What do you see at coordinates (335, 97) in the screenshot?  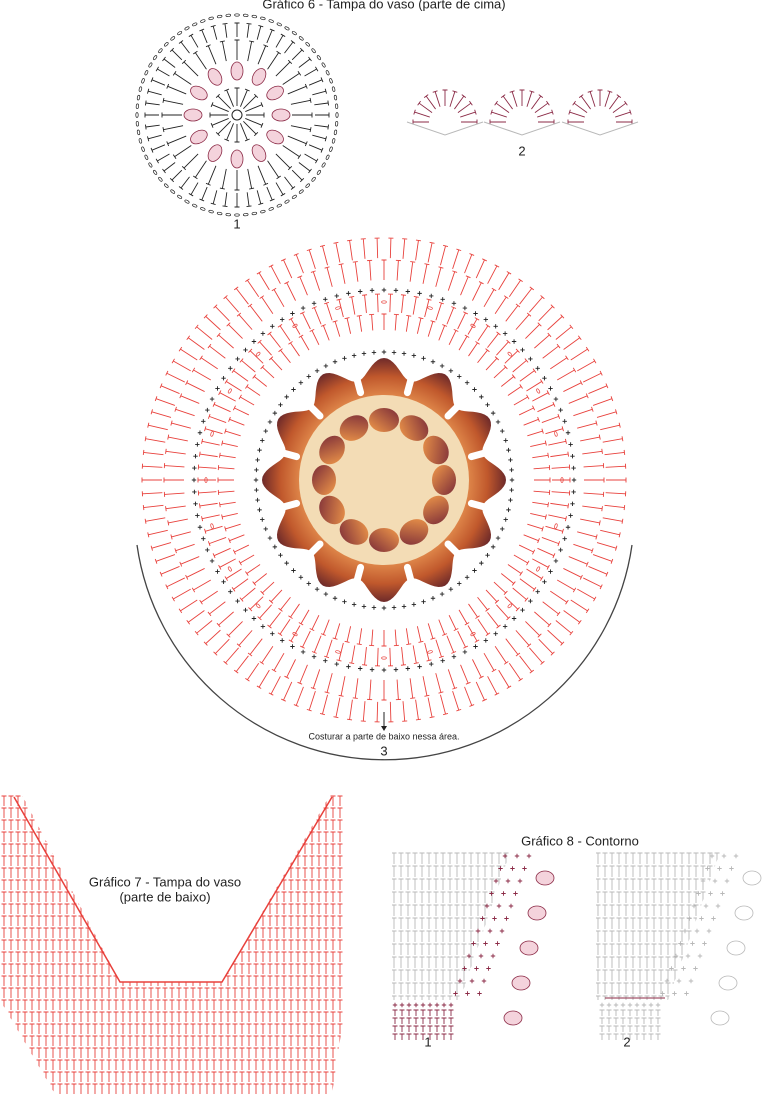 I see `chain` at bounding box center [335, 97].